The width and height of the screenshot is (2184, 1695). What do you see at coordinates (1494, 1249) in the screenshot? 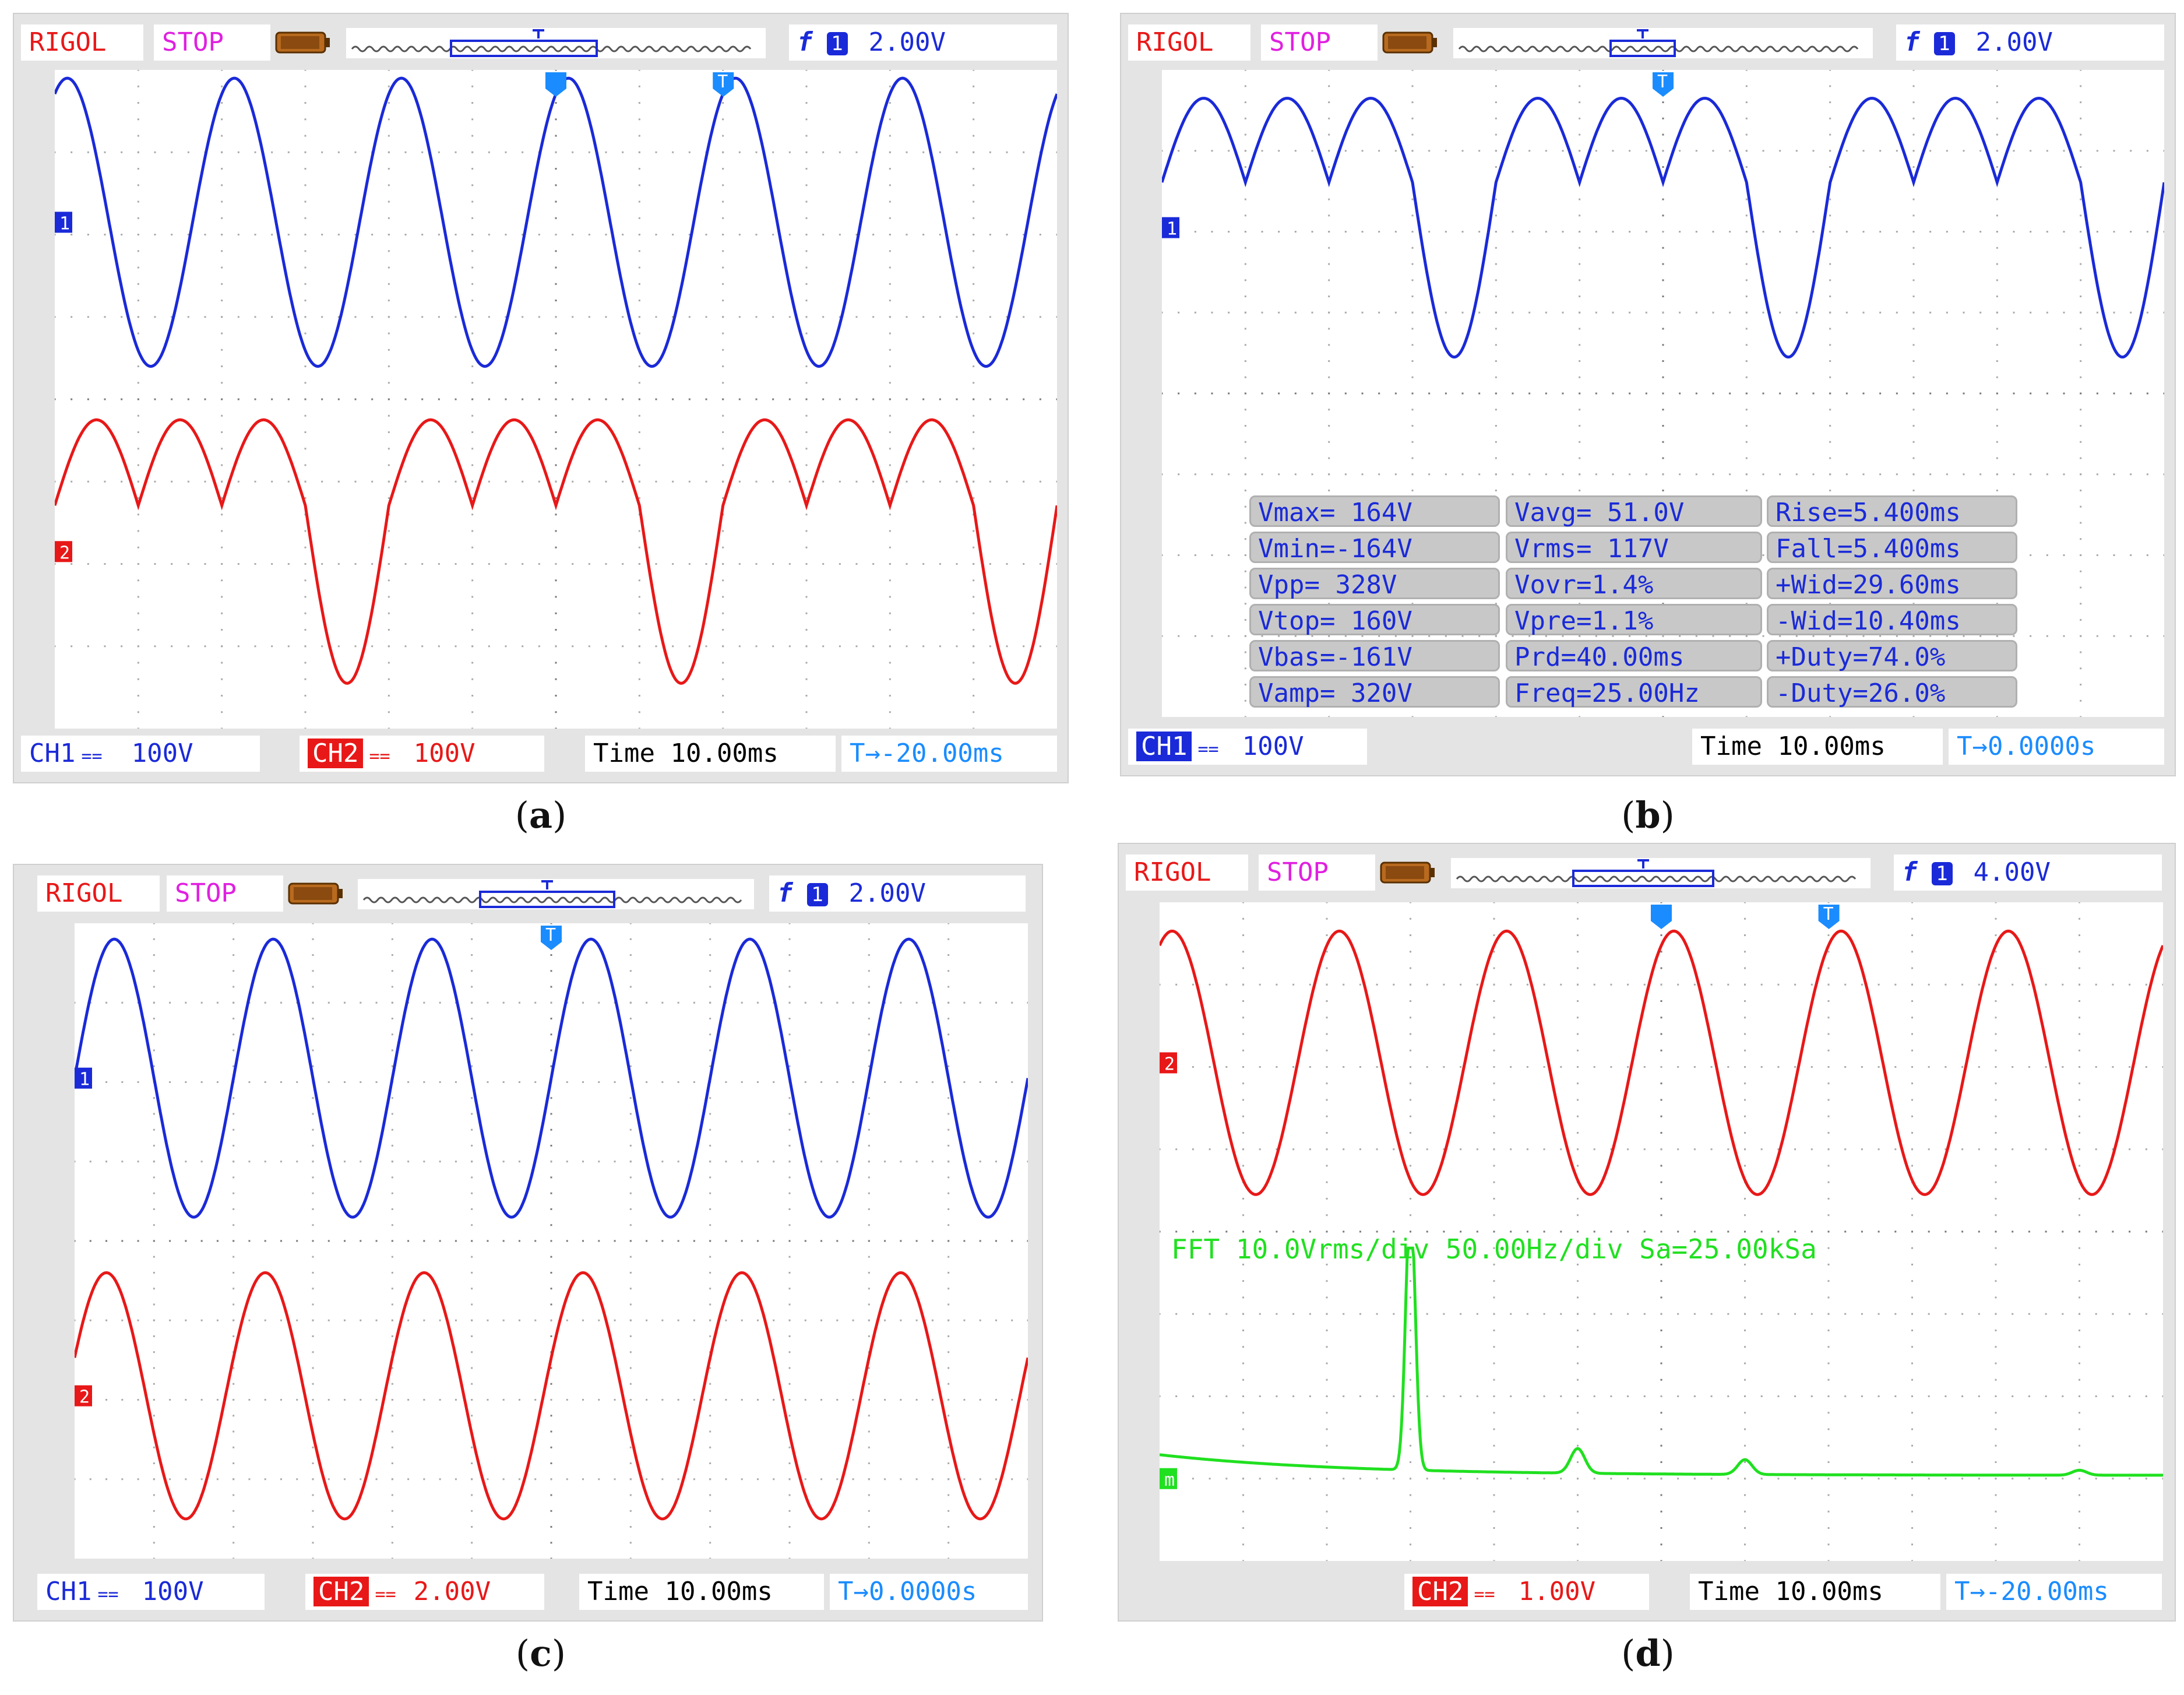
I see `fft-label: FFT 10.0Vrms/div 50.00Hz/div Sa=25.00kSa` at bounding box center [1494, 1249].